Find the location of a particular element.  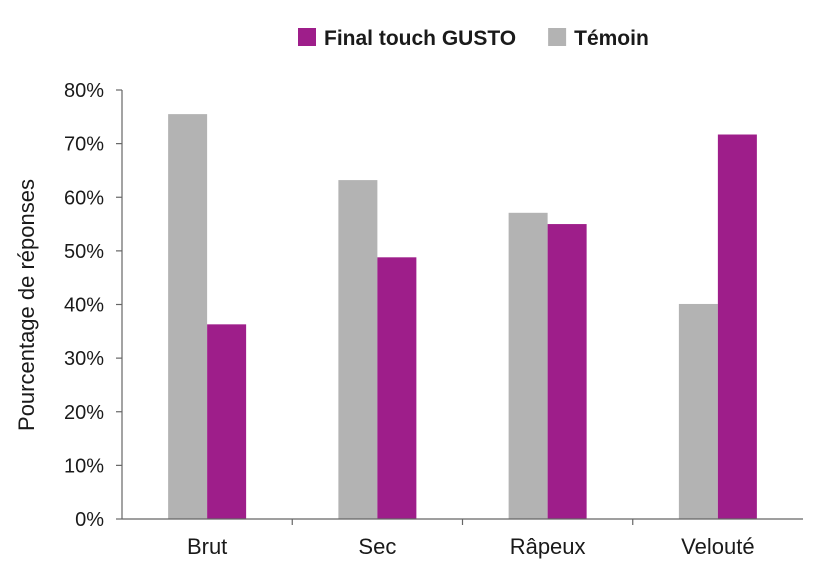

legend: Final touch GUSTO Témoin is located at coordinates (473, 38).